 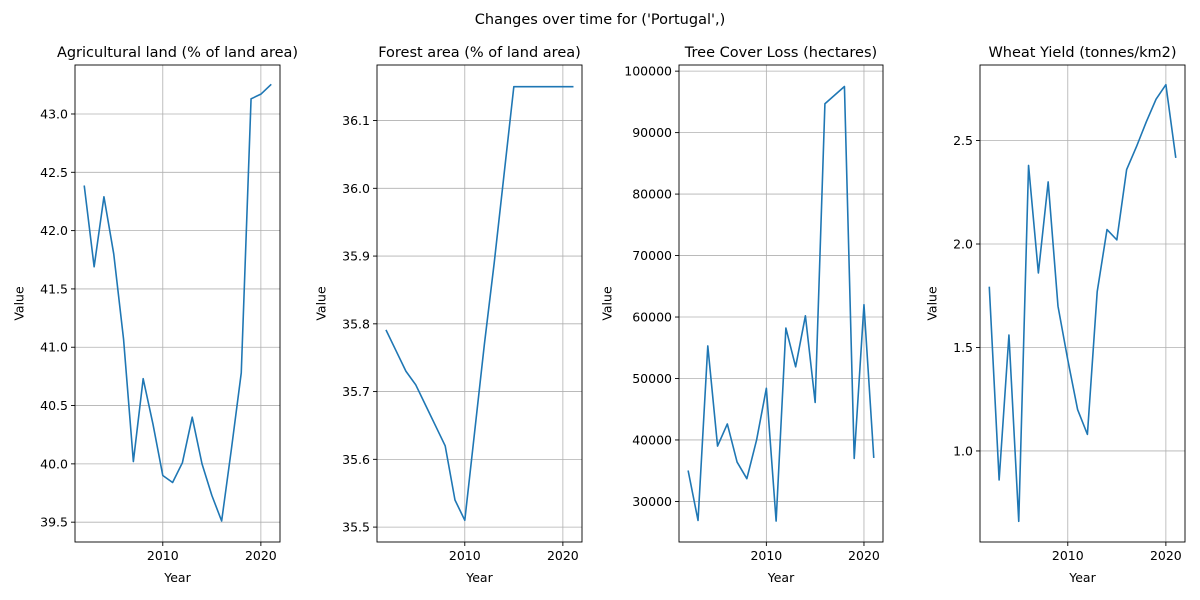 What do you see at coordinates (600, 20) in the screenshot?
I see `figure-suptitle: Changes over time for ('Portugal',)` at bounding box center [600, 20].